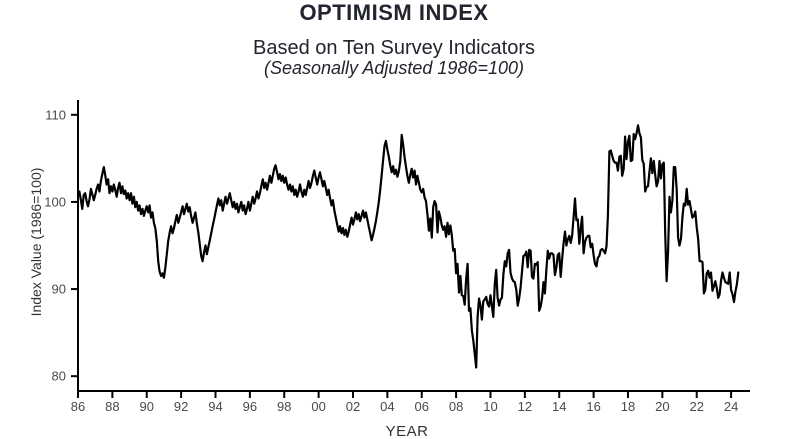  Describe the element at coordinates (696, 406) in the screenshot. I see `x-tick-label: 22` at that location.